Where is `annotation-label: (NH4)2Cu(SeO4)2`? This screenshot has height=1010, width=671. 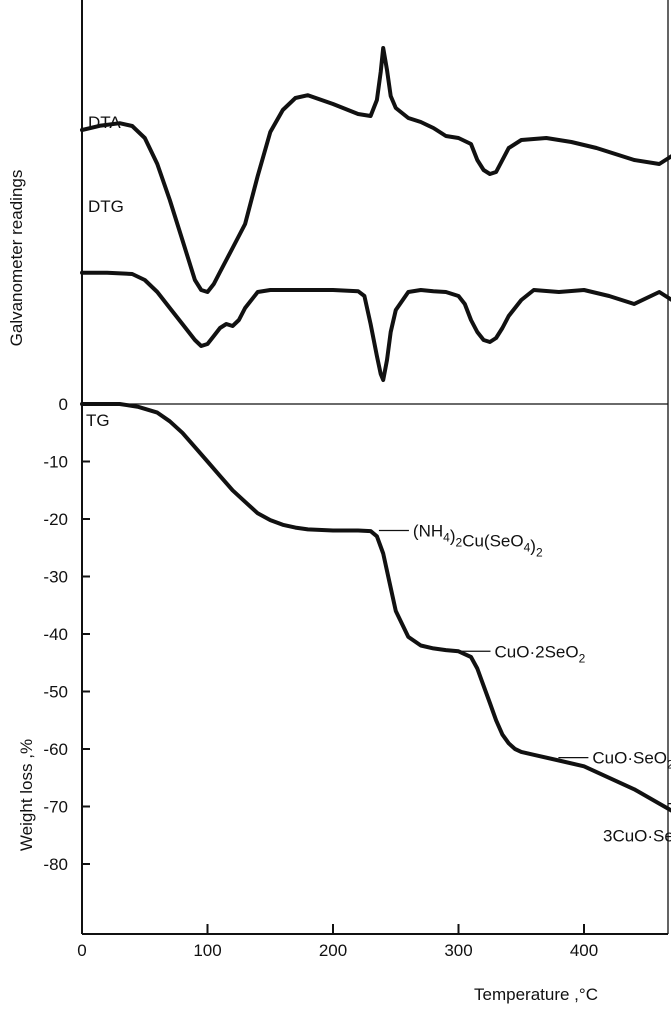 annotation-label: (NH4)2Cu(SeO4)2 is located at coordinates (478, 541).